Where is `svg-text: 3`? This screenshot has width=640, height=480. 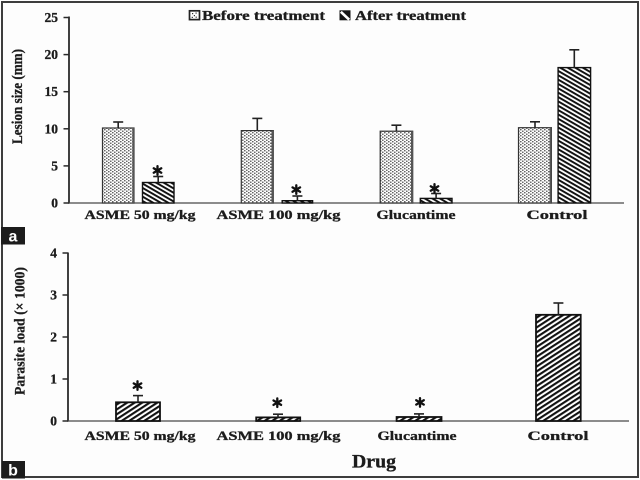 svg-text: 3 is located at coordinates (53, 295).